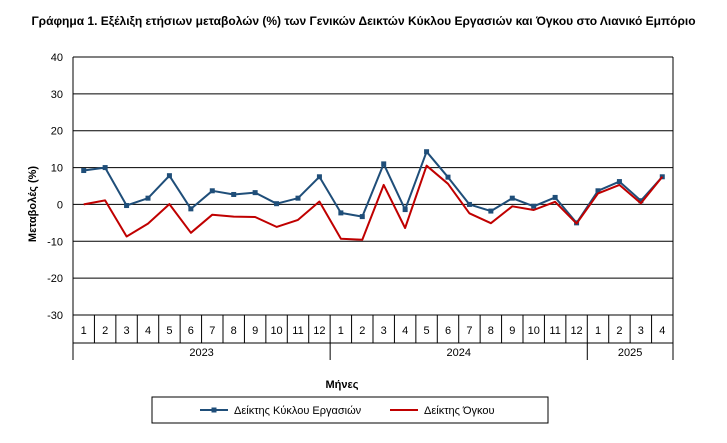 The height and width of the screenshot is (443, 727). Describe the element at coordinates (458, 353) in the screenshot. I see `year-label: 2024` at that location.